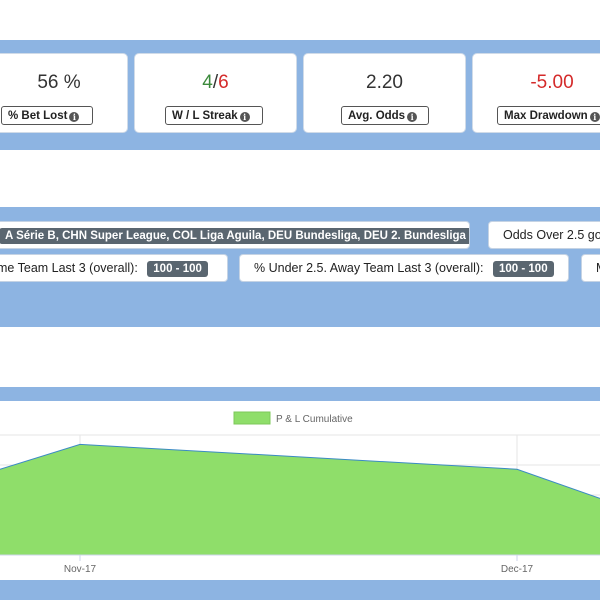 Image resolution: width=600 pixels, height=600 pixels. I want to click on stat-card-wl-streak: 4/6 W / L Streak i, so click(215, 93).